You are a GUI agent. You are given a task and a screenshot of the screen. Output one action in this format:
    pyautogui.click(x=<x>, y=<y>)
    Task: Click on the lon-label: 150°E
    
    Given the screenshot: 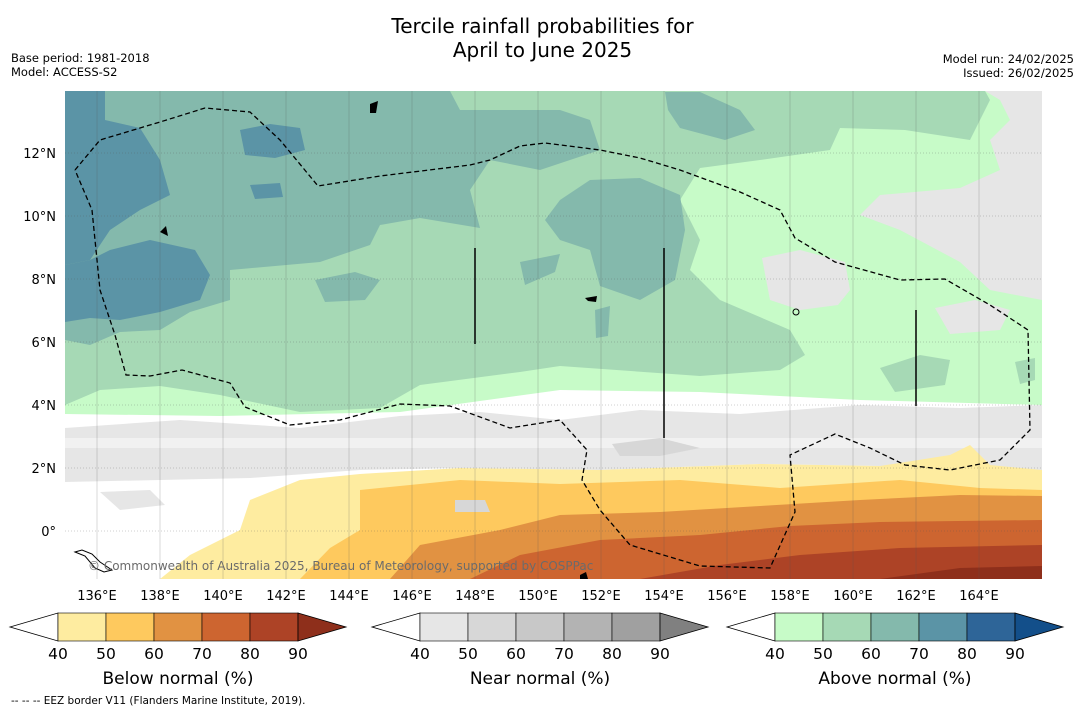 What is the action you would take?
    pyautogui.click(x=538, y=596)
    